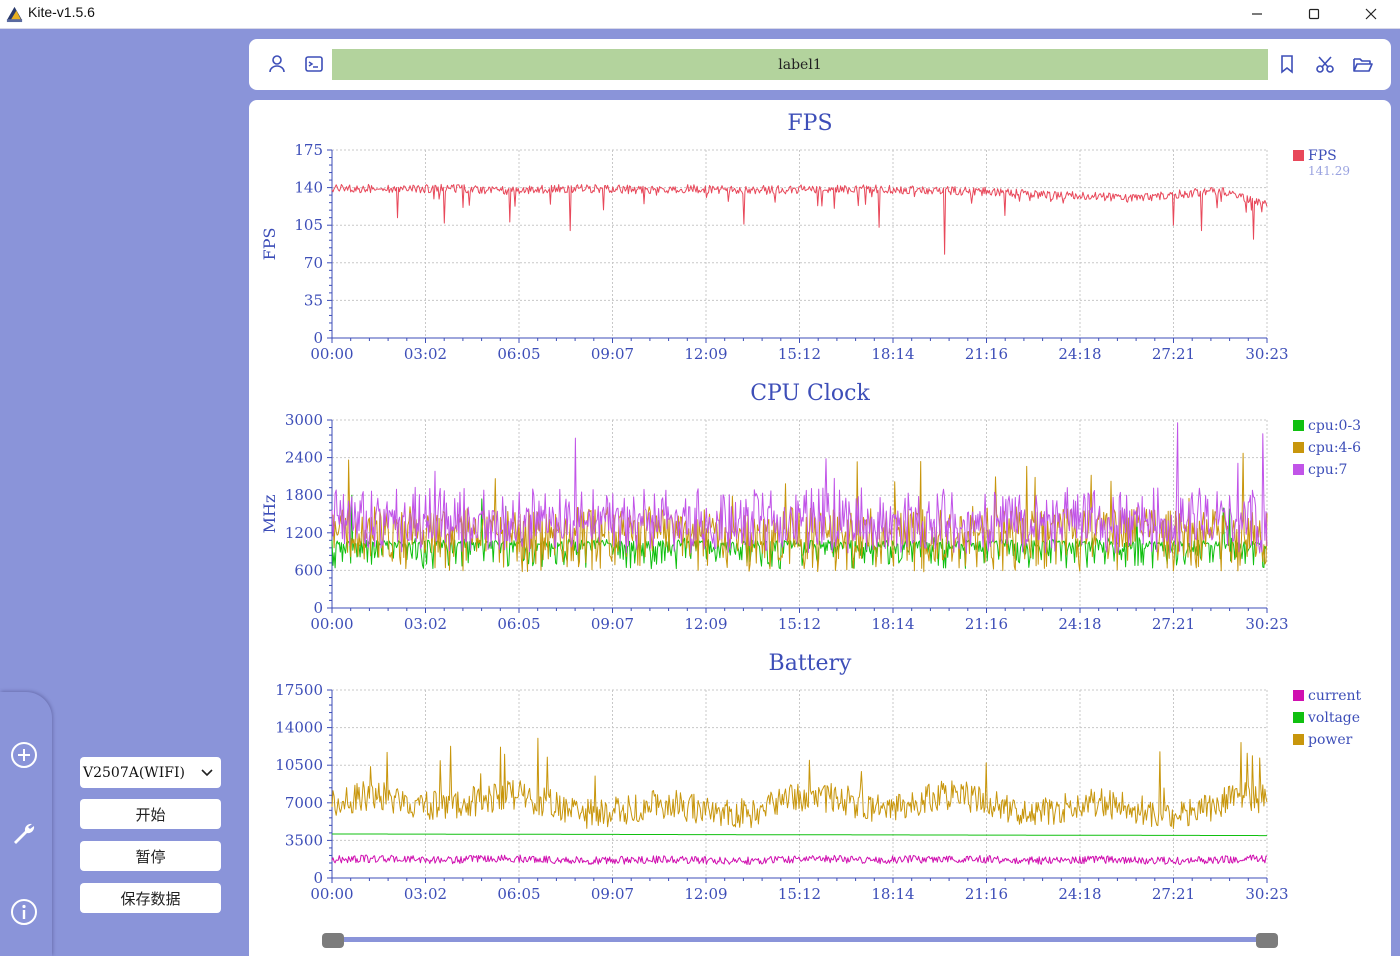  What do you see at coordinates (134, 772) in the screenshot?
I see `device-select-value: V2507A(WIFI)` at bounding box center [134, 772].